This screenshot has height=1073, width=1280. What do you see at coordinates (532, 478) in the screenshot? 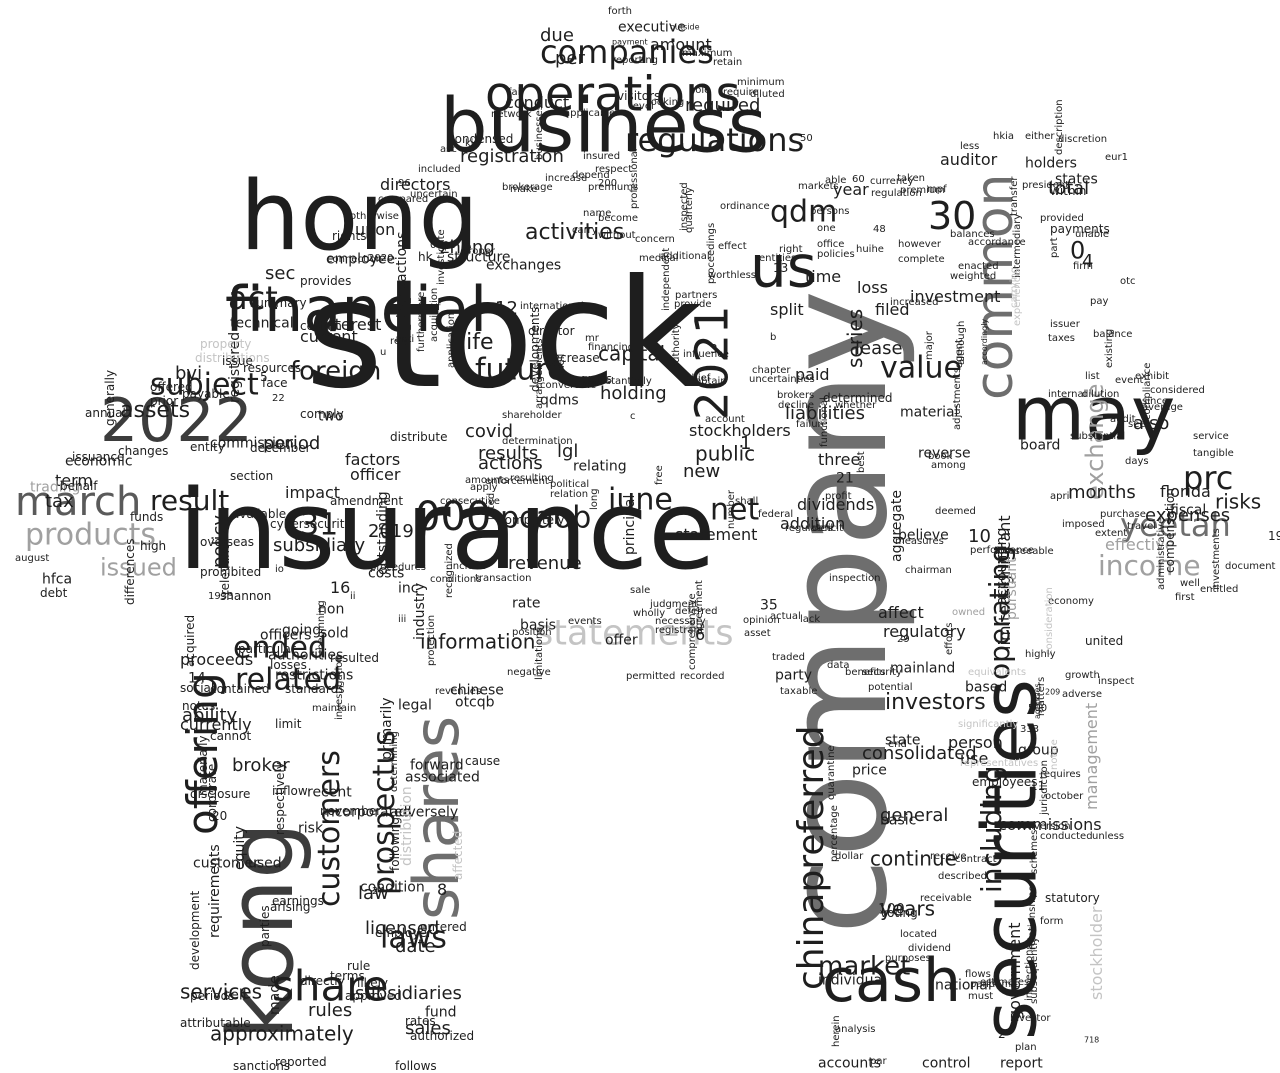
I see `word-resulting: resulting` at bounding box center [532, 478].